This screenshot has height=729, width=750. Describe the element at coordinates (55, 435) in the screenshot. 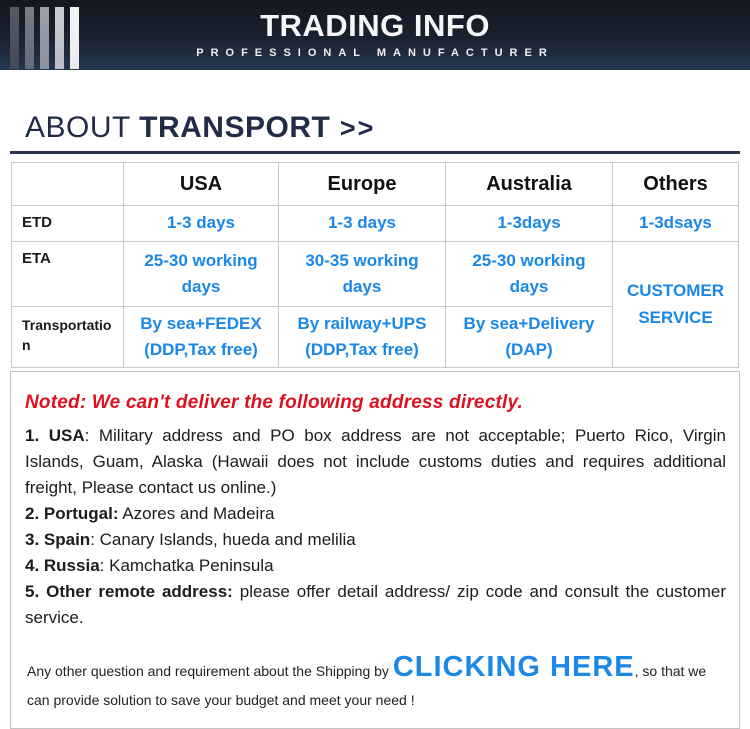

I see `note-item-lead: 1. USA` at that location.